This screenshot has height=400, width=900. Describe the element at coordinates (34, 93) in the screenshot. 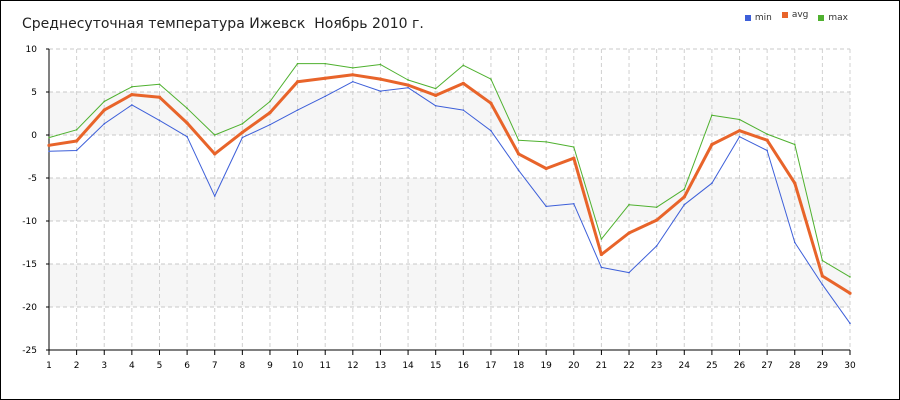

I see `y-tick-label: 5` at that location.